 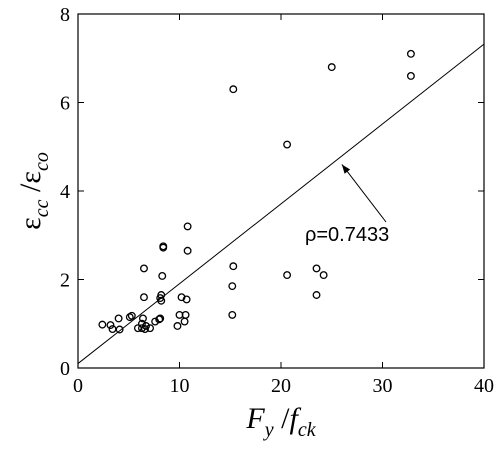 What do you see at coordinates (42, 208) in the screenshot?
I see `y-label-sub: cc` at bounding box center [42, 208].